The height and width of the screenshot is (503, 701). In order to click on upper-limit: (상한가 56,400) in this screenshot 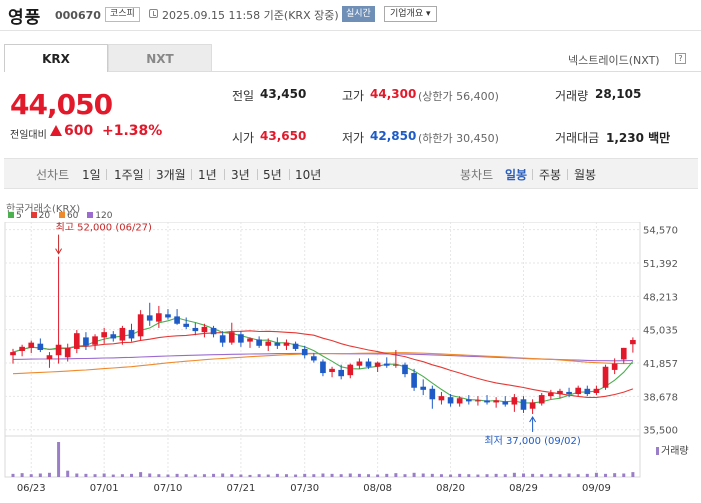, I will do `click(458, 96)`.